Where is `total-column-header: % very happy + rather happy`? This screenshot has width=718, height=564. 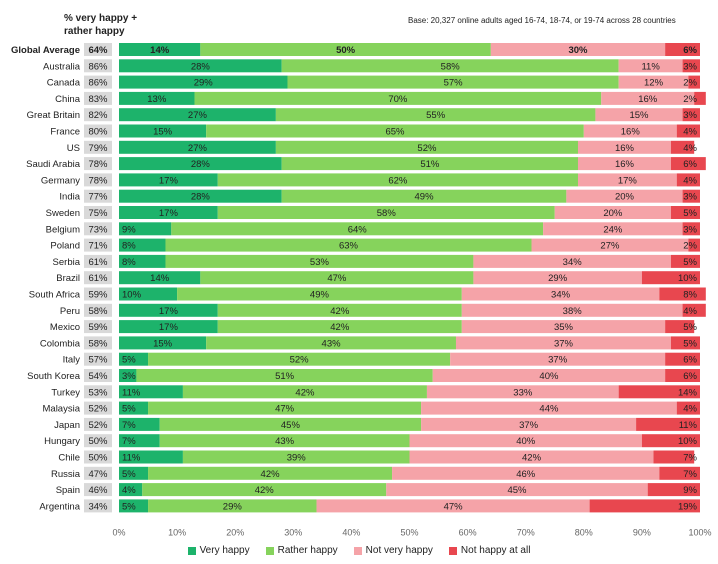
total-column-header: % very happy + rather happy is located at coordinates (101, 25).